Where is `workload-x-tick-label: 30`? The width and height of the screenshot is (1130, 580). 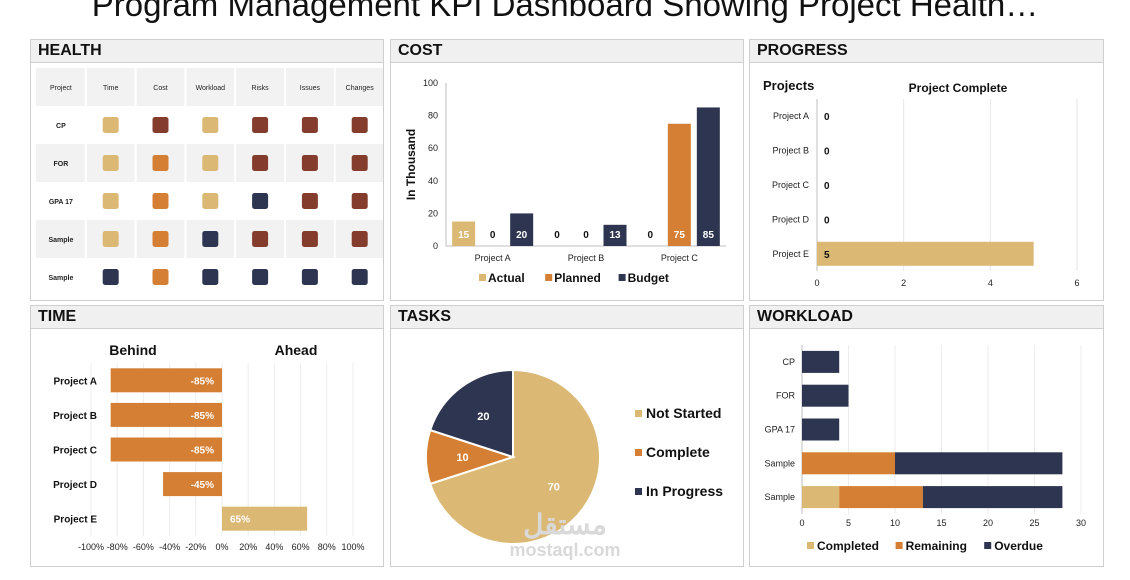
workload-x-tick-label: 30 is located at coordinates (1081, 523).